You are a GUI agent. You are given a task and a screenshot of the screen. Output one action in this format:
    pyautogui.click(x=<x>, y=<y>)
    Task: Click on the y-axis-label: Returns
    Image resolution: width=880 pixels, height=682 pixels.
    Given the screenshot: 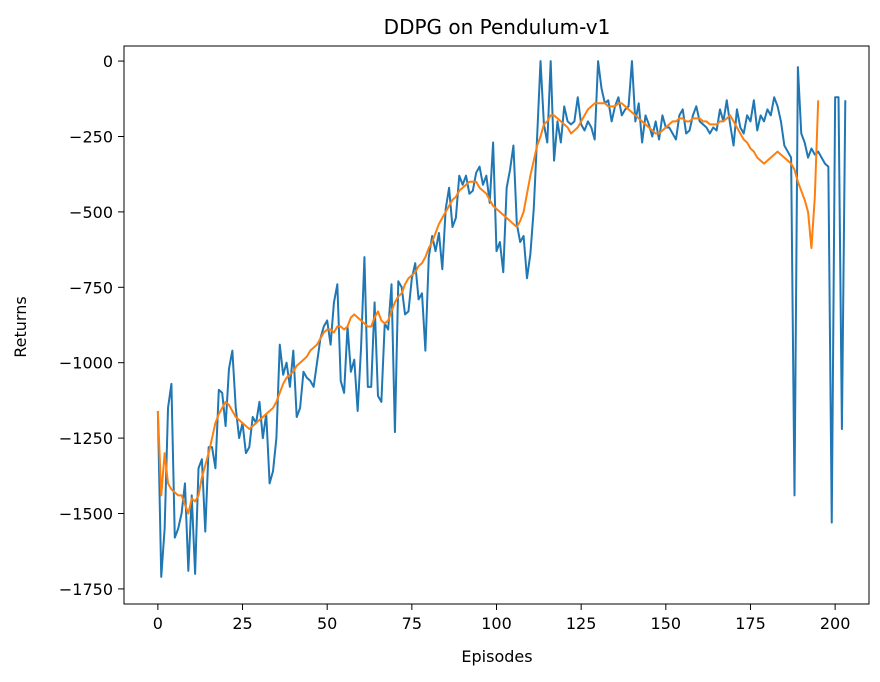 What is the action you would take?
    pyautogui.click(x=20, y=326)
    